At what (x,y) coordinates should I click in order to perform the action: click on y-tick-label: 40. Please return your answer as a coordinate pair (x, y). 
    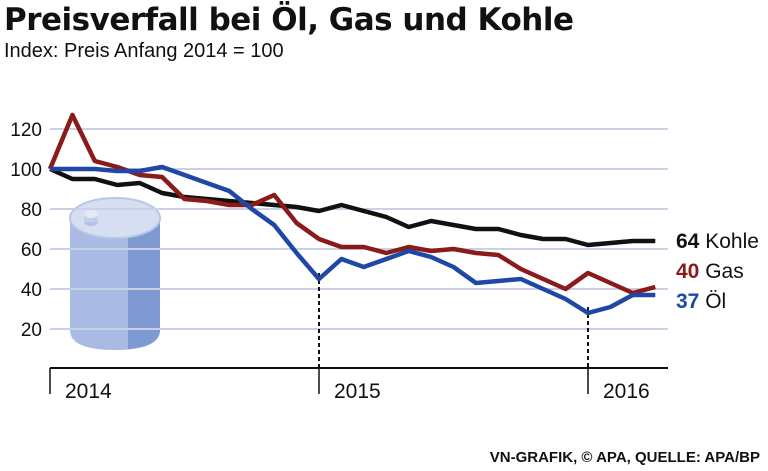
    Looking at the image, I should click on (31, 290).